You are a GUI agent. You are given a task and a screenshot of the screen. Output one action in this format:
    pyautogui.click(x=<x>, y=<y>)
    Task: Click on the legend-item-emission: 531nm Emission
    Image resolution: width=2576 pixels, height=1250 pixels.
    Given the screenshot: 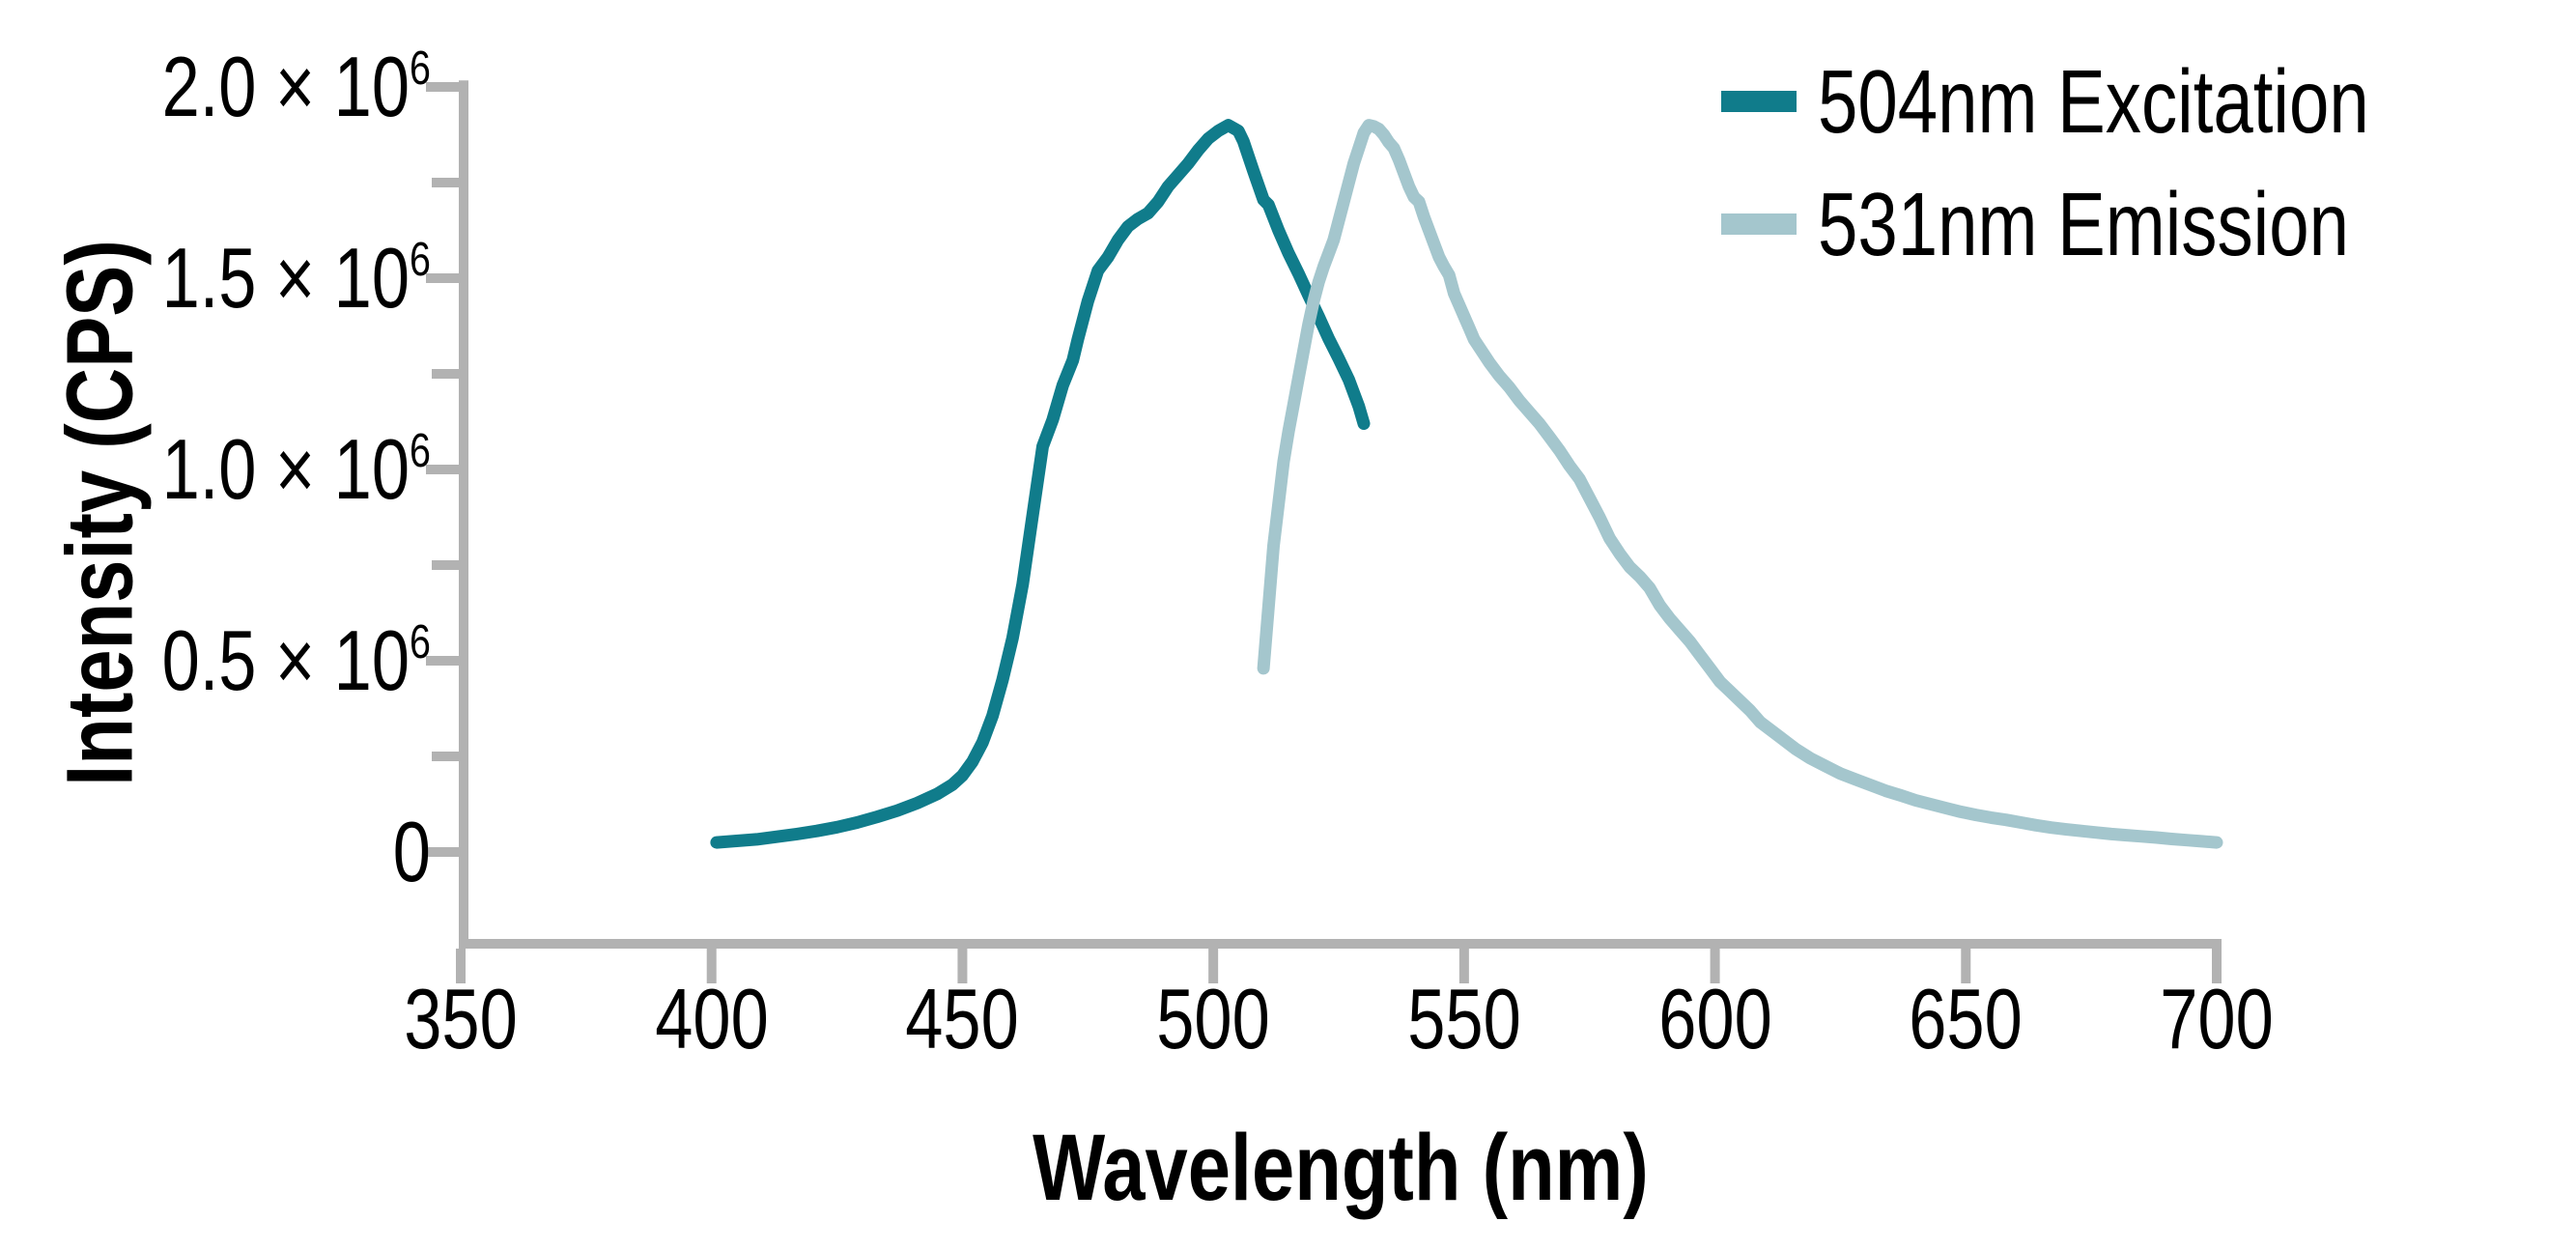 What is the action you would take?
    pyautogui.click(x=2113, y=224)
    